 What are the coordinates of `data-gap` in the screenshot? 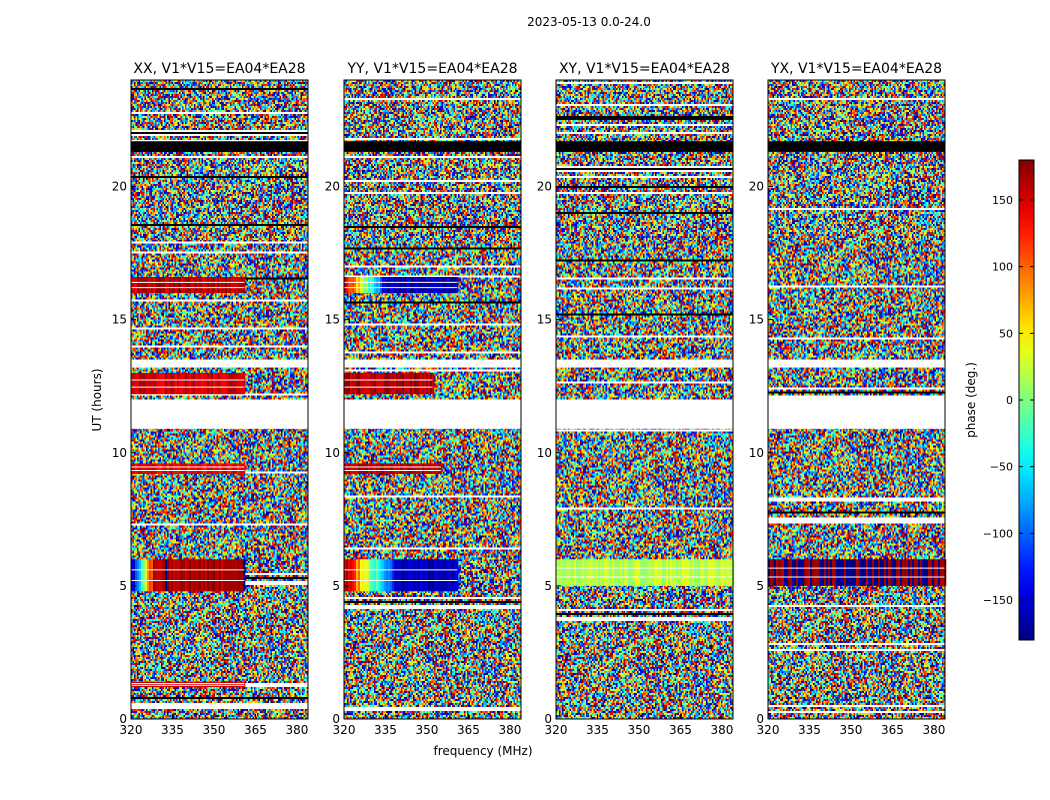 It's located at (219, 414).